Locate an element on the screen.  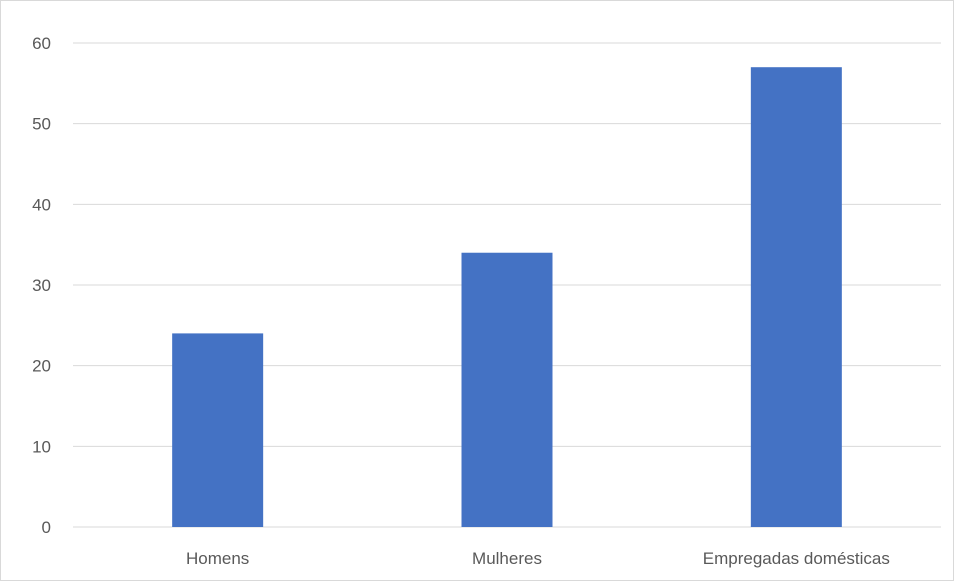
bar-mulheres is located at coordinates (507, 389).